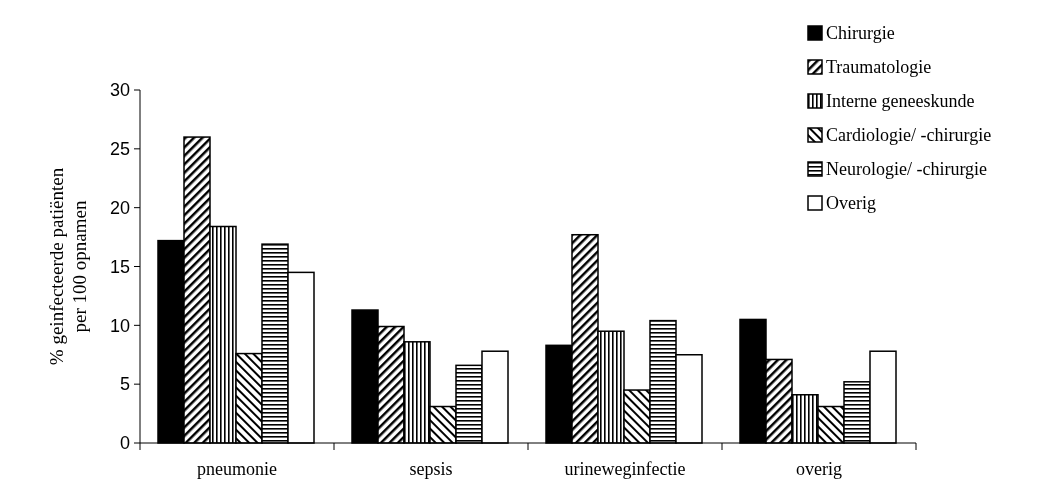 The height and width of the screenshot is (493, 1053). Describe the element at coordinates (431, 469) in the screenshot. I see `x-tick-label: sepsis` at that location.